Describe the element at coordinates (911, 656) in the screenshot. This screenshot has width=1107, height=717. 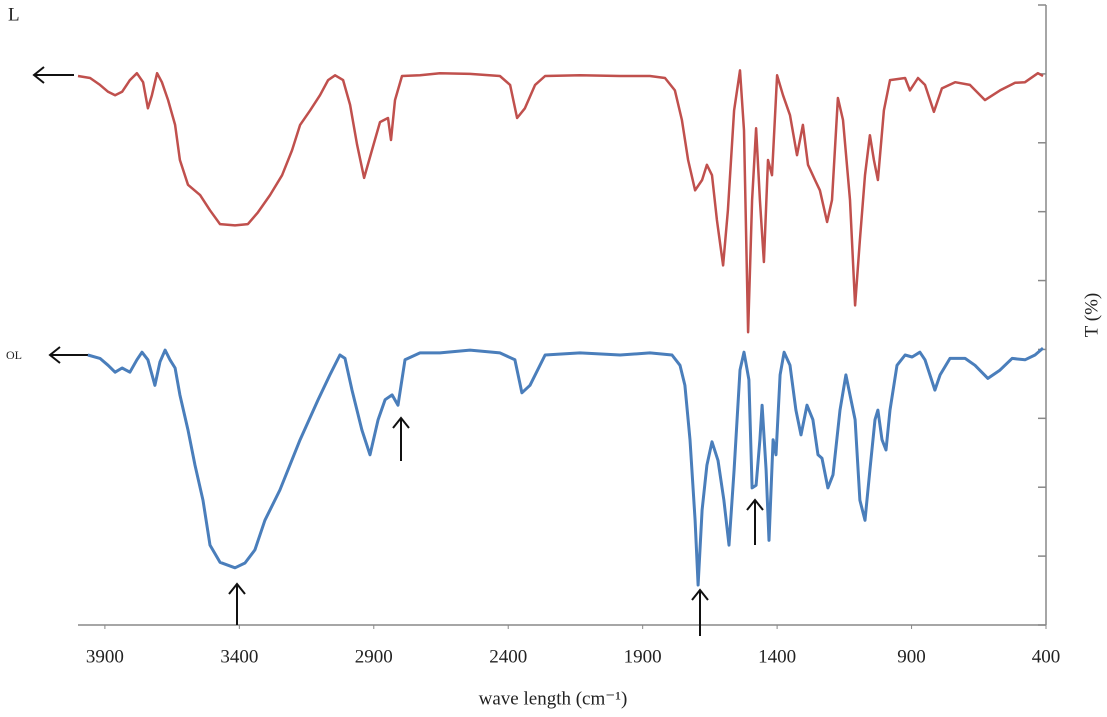
I see `x-tick-label: 900` at that location.